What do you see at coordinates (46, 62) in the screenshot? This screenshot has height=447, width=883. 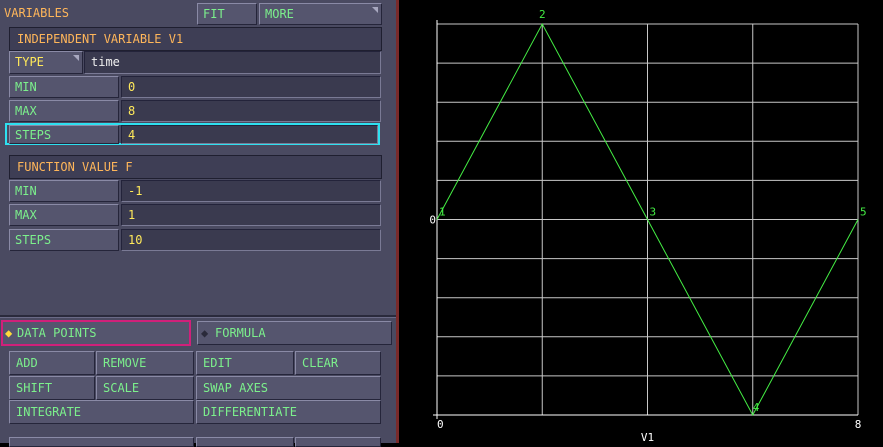 I see `type-menu-button: TYPE` at bounding box center [46, 62].